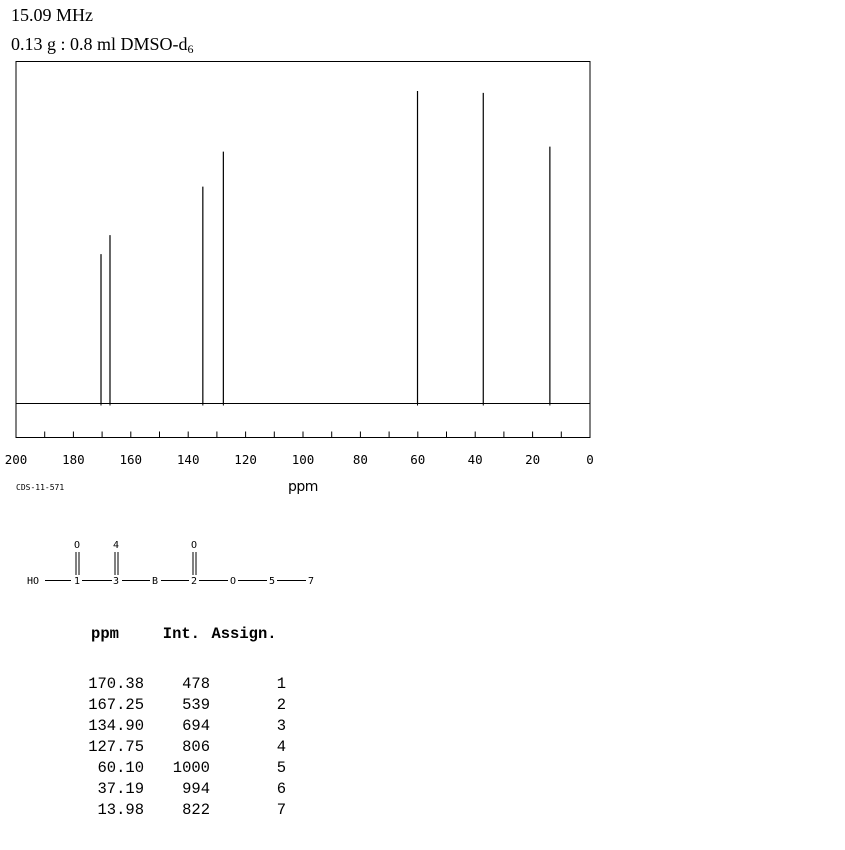 This screenshot has width=845, height=850. What do you see at coordinates (194, 581) in the screenshot?
I see `atom-2: 2` at bounding box center [194, 581].